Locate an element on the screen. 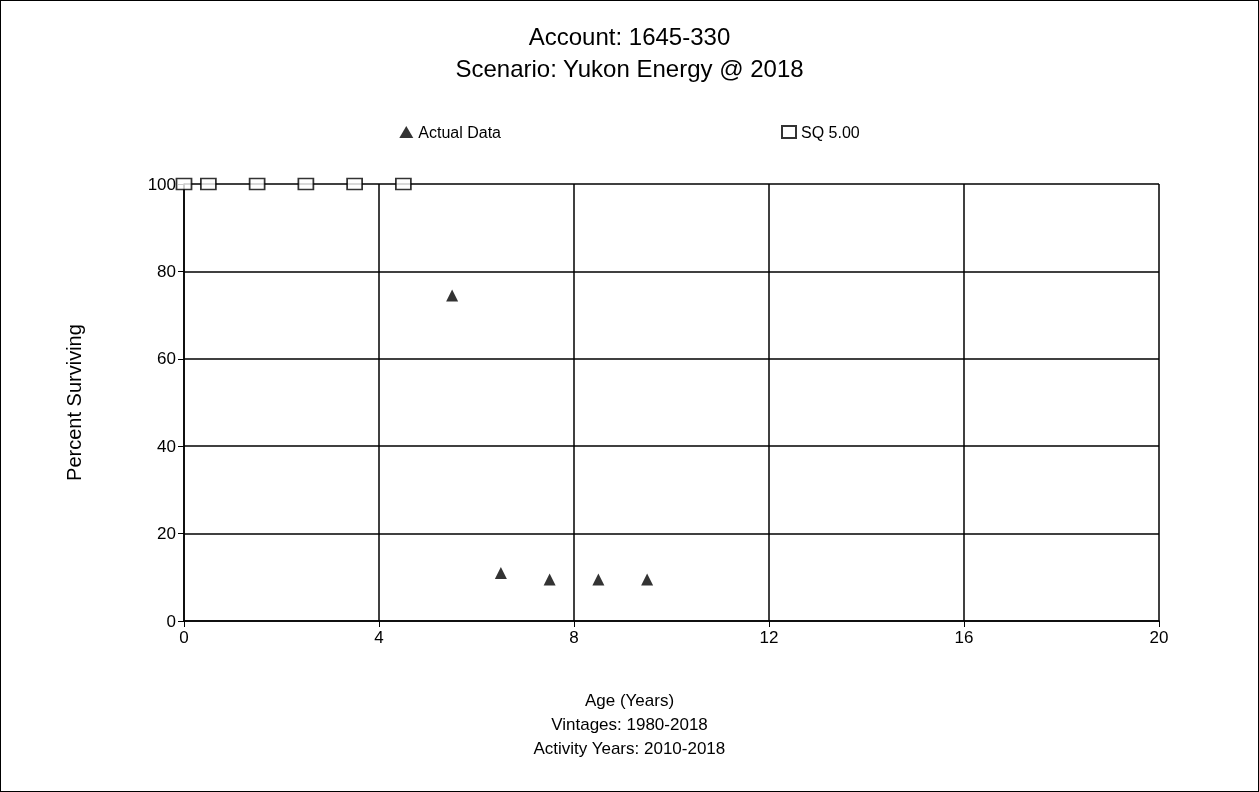 Image resolution: width=1259 pixels, height=792 pixels. y-axis-title: Percent Surviving is located at coordinates (74, 402).